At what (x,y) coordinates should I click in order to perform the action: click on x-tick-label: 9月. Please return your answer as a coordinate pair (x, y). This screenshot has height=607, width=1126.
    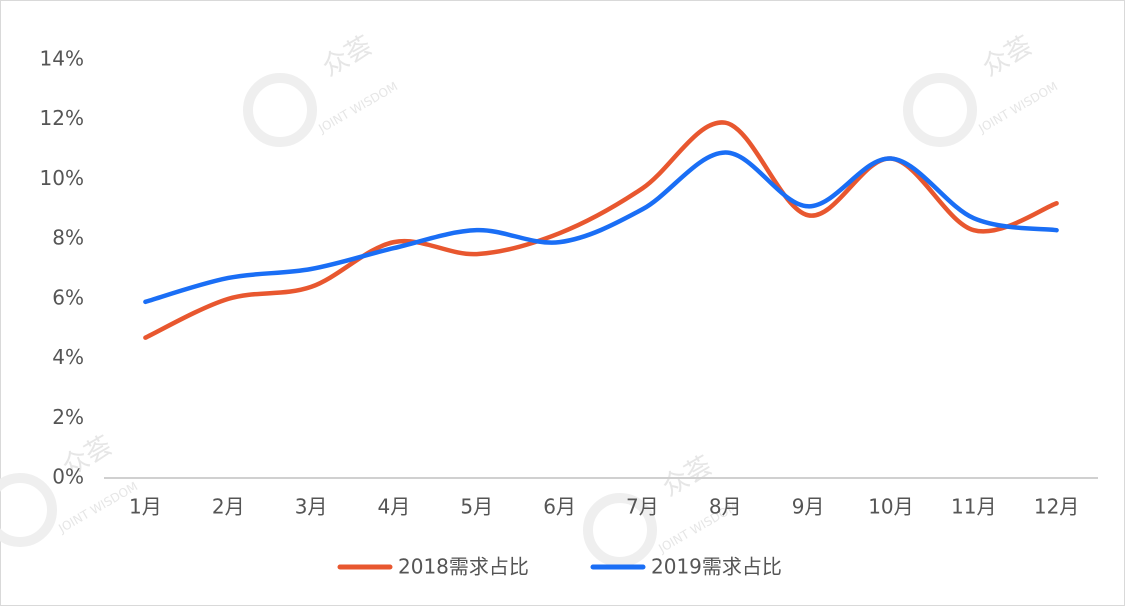
    Looking at the image, I should click on (808, 507).